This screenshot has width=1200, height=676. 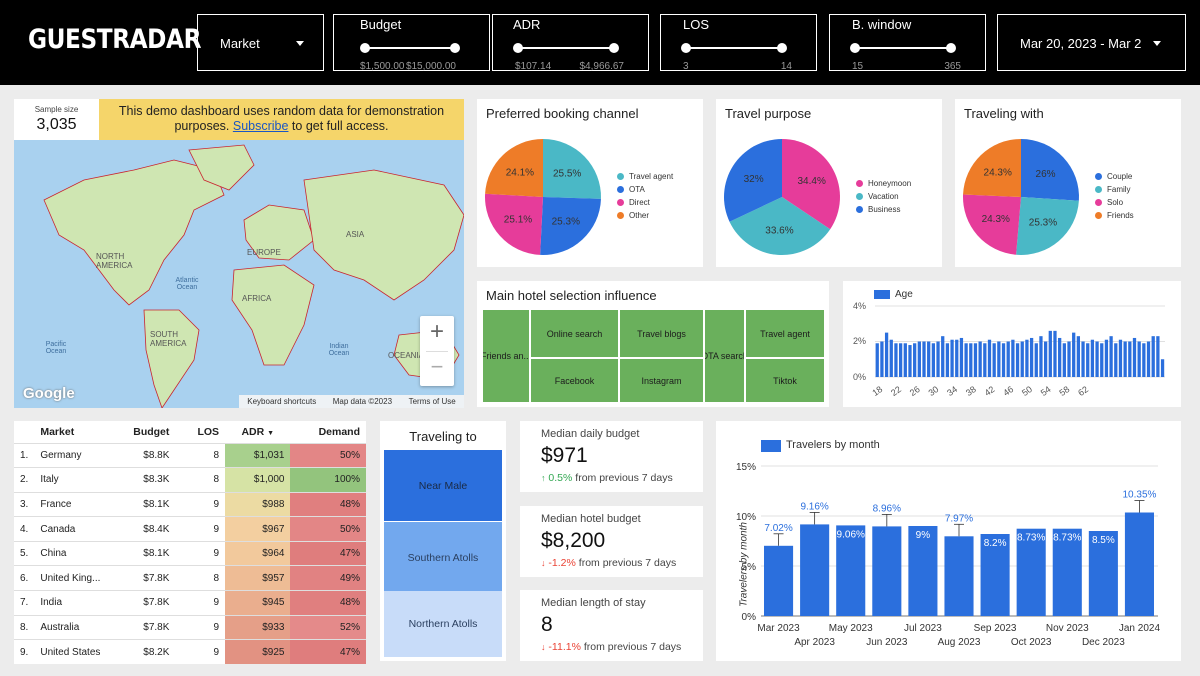 What do you see at coordinates (443, 624) in the screenshot?
I see `destination-bar: Northern Atolls` at bounding box center [443, 624].